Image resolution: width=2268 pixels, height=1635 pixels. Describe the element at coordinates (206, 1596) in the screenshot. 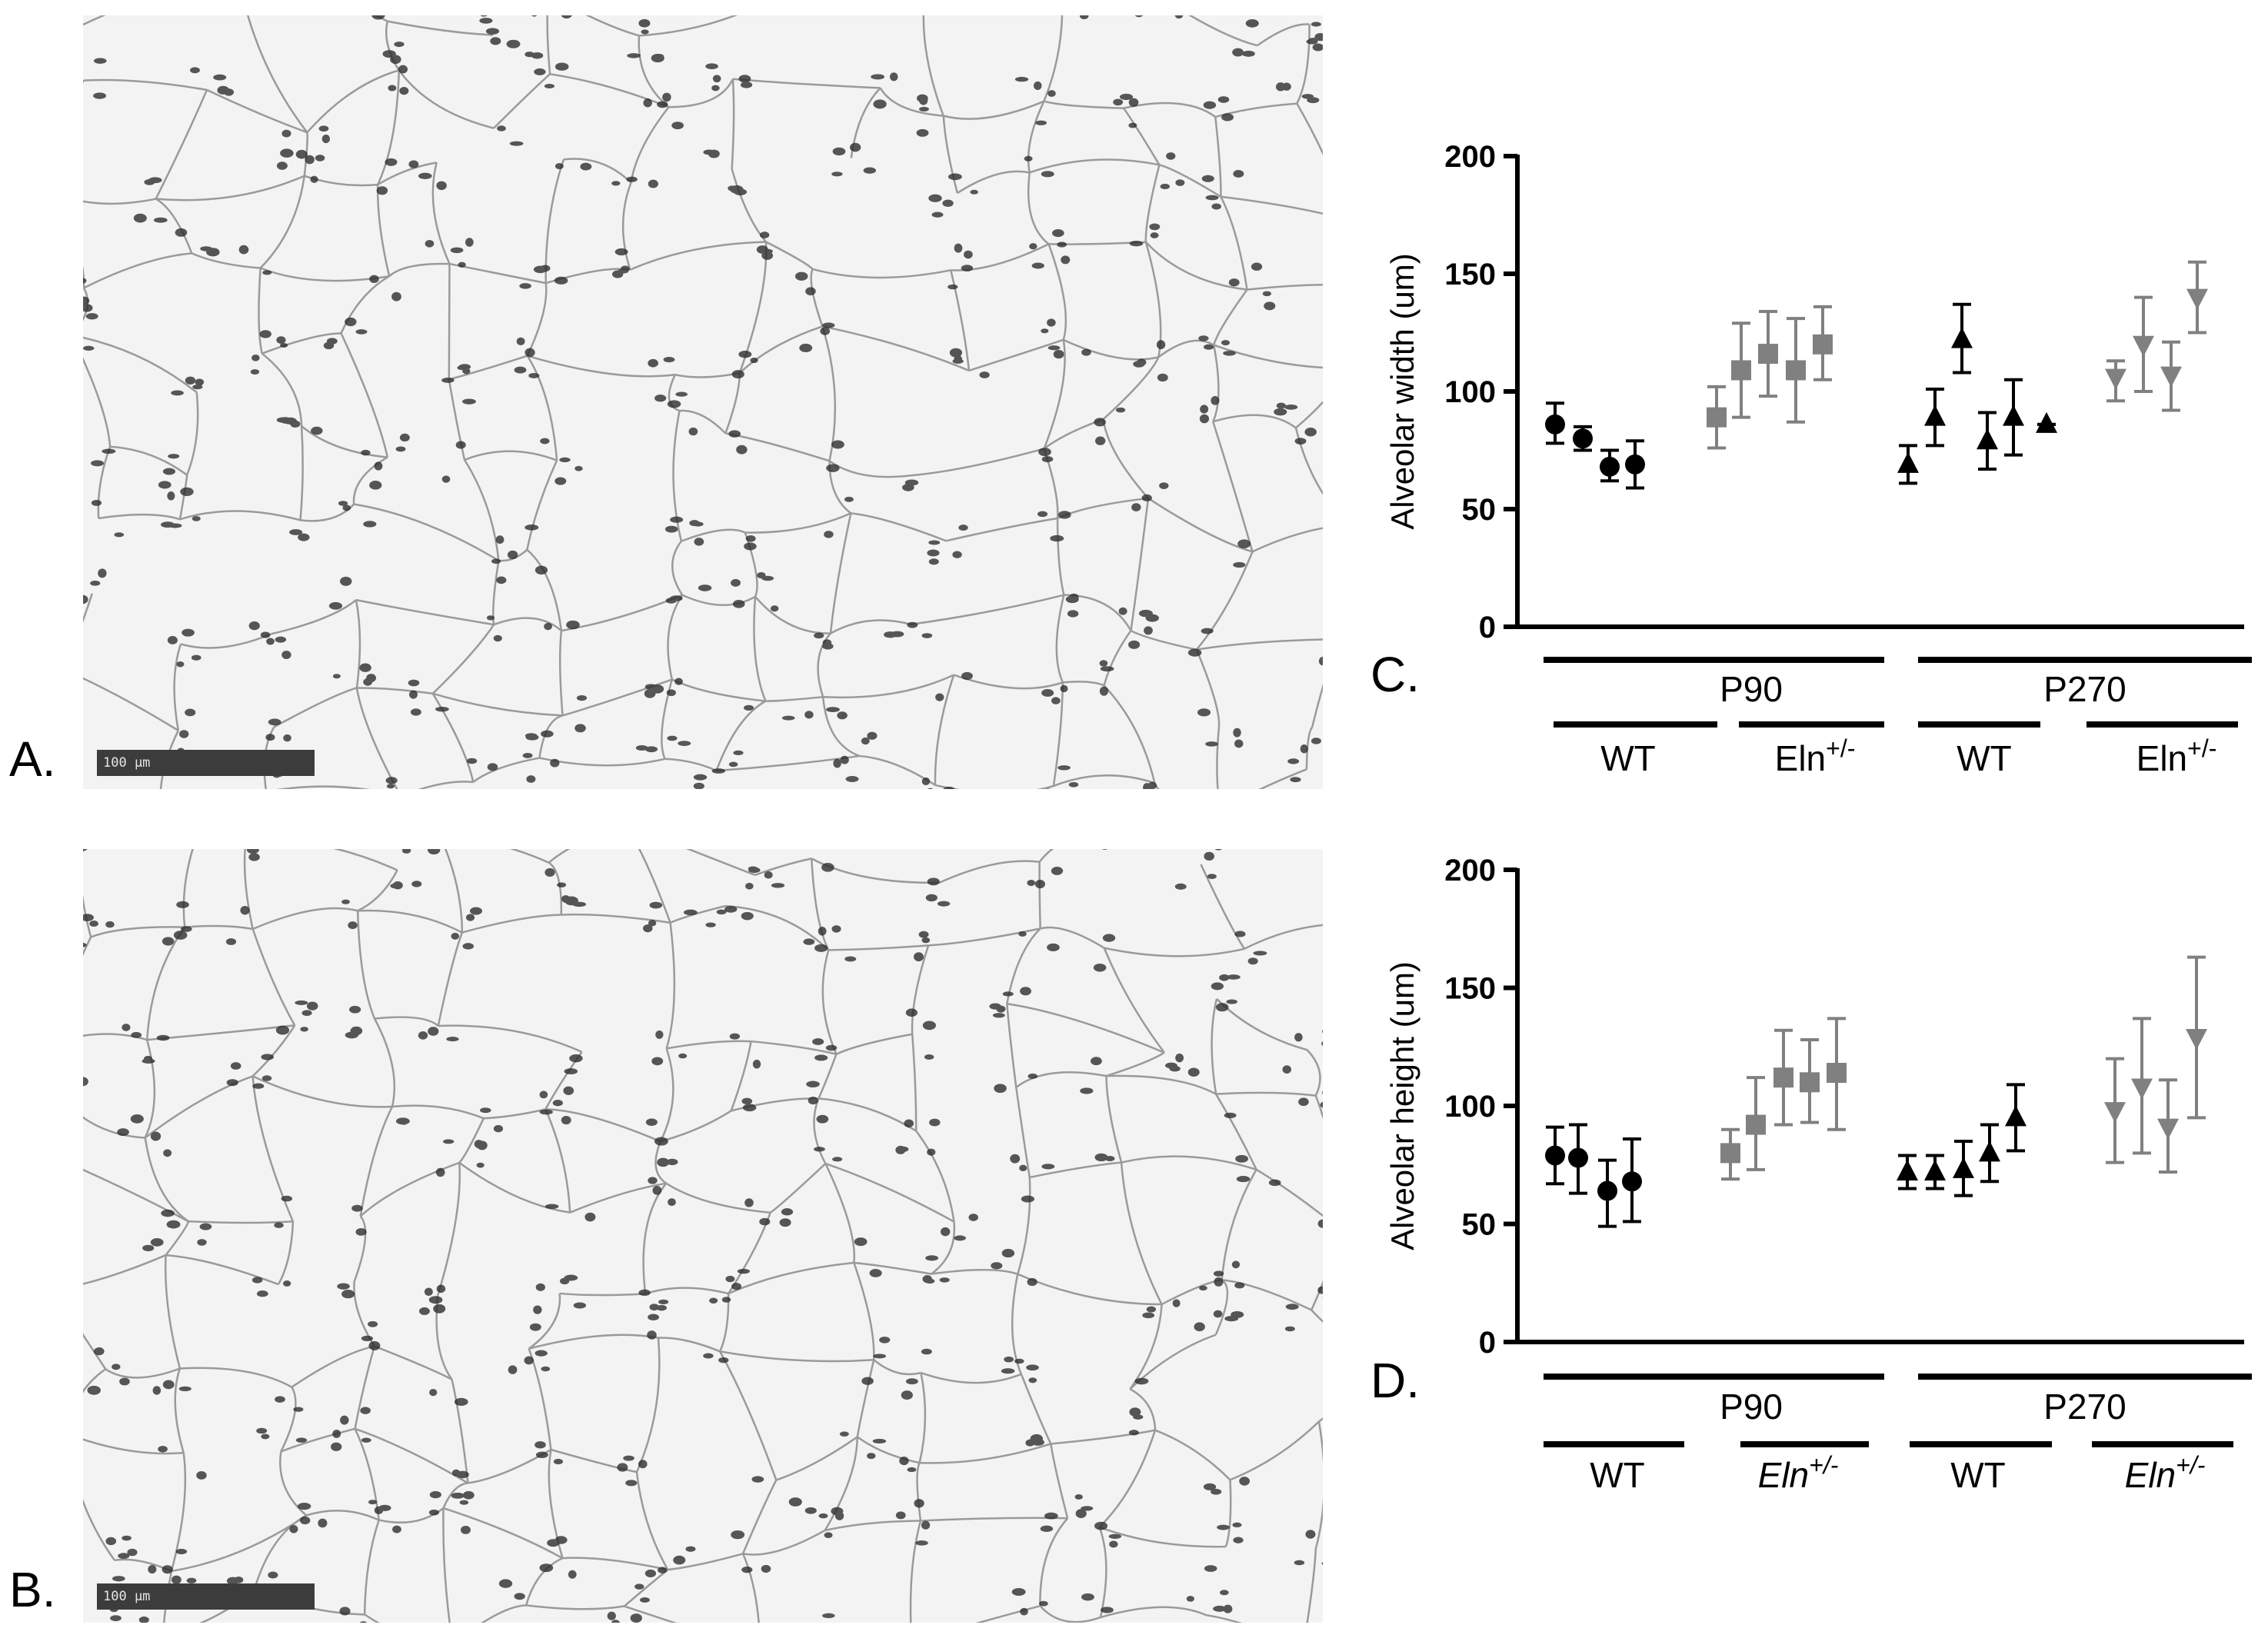

I see `scale-bar-b: 100 µm` at that location.